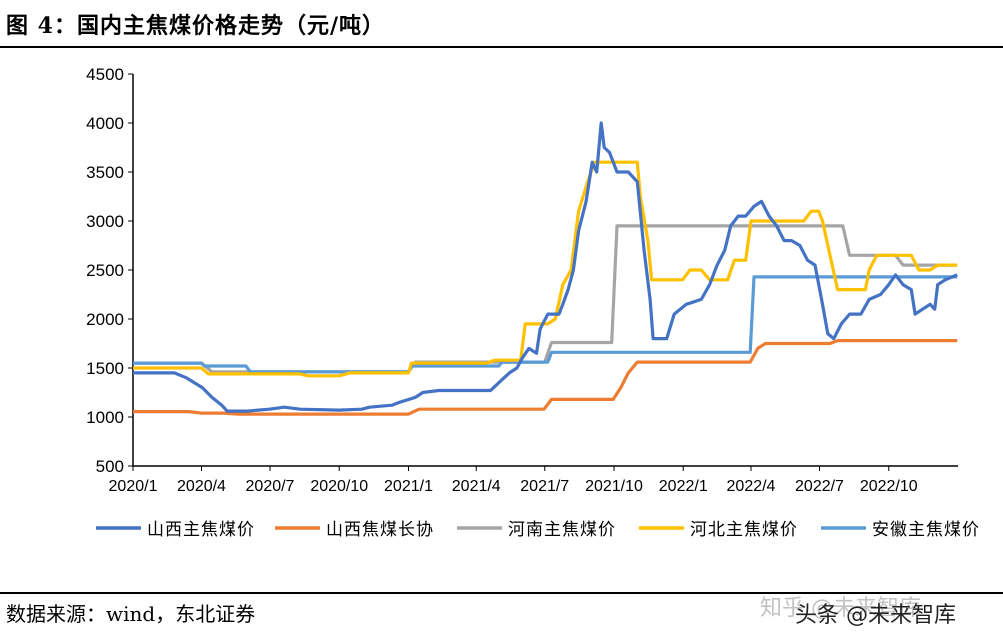 This screenshot has width=1003, height=638. I want to click on y-tick-label: 1500, so click(105, 368).